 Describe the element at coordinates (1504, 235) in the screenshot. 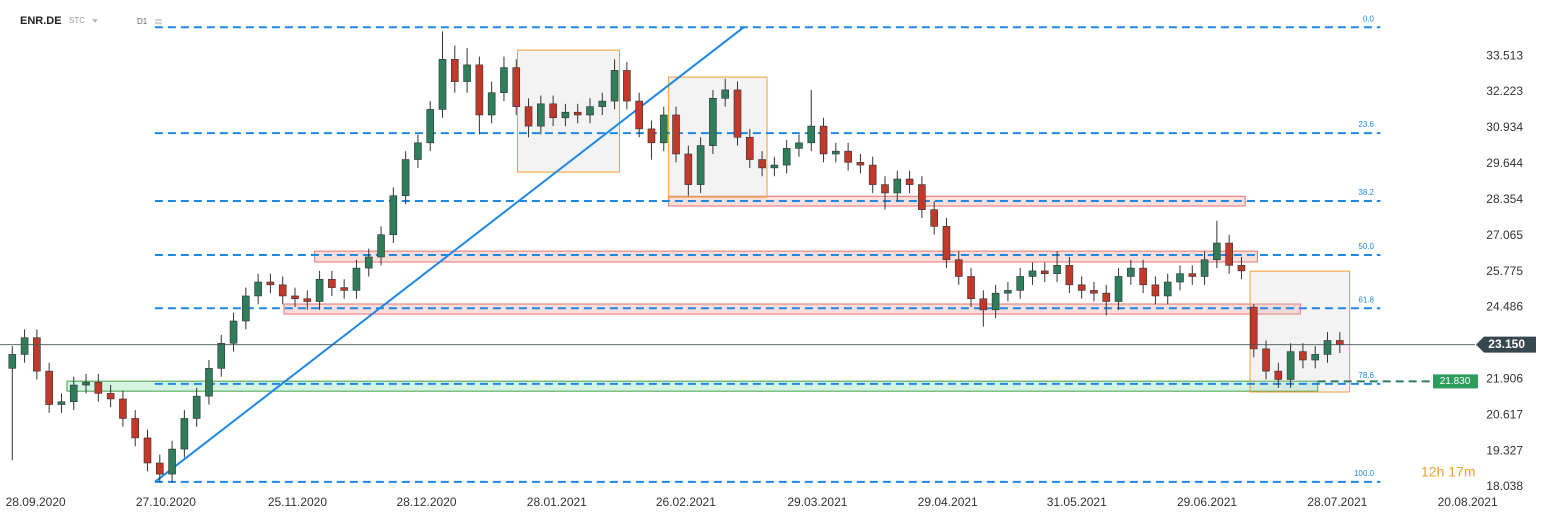

I see `y-tick-label: 27.065` at that location.